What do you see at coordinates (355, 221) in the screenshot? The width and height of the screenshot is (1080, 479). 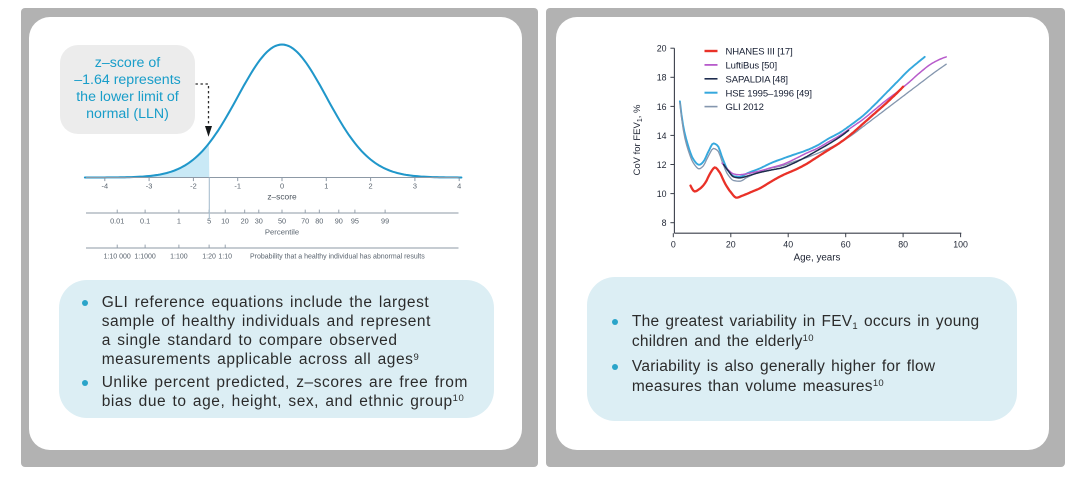 I see `svg-text: 95` at bounding box center [355, 221].